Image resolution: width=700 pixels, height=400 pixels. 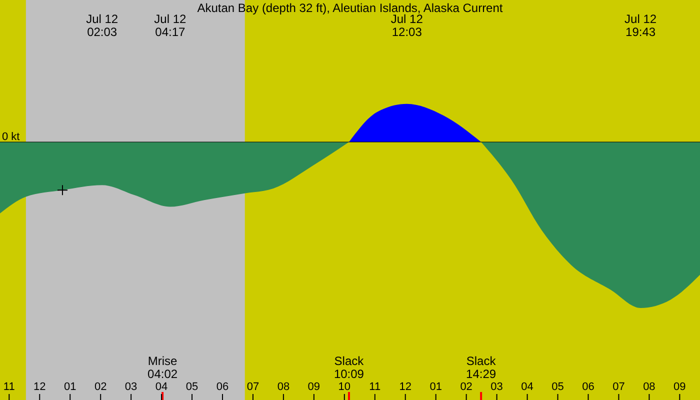 I want to click on ref-line-label: Mrise 04:02, so click(x=163, y=367).